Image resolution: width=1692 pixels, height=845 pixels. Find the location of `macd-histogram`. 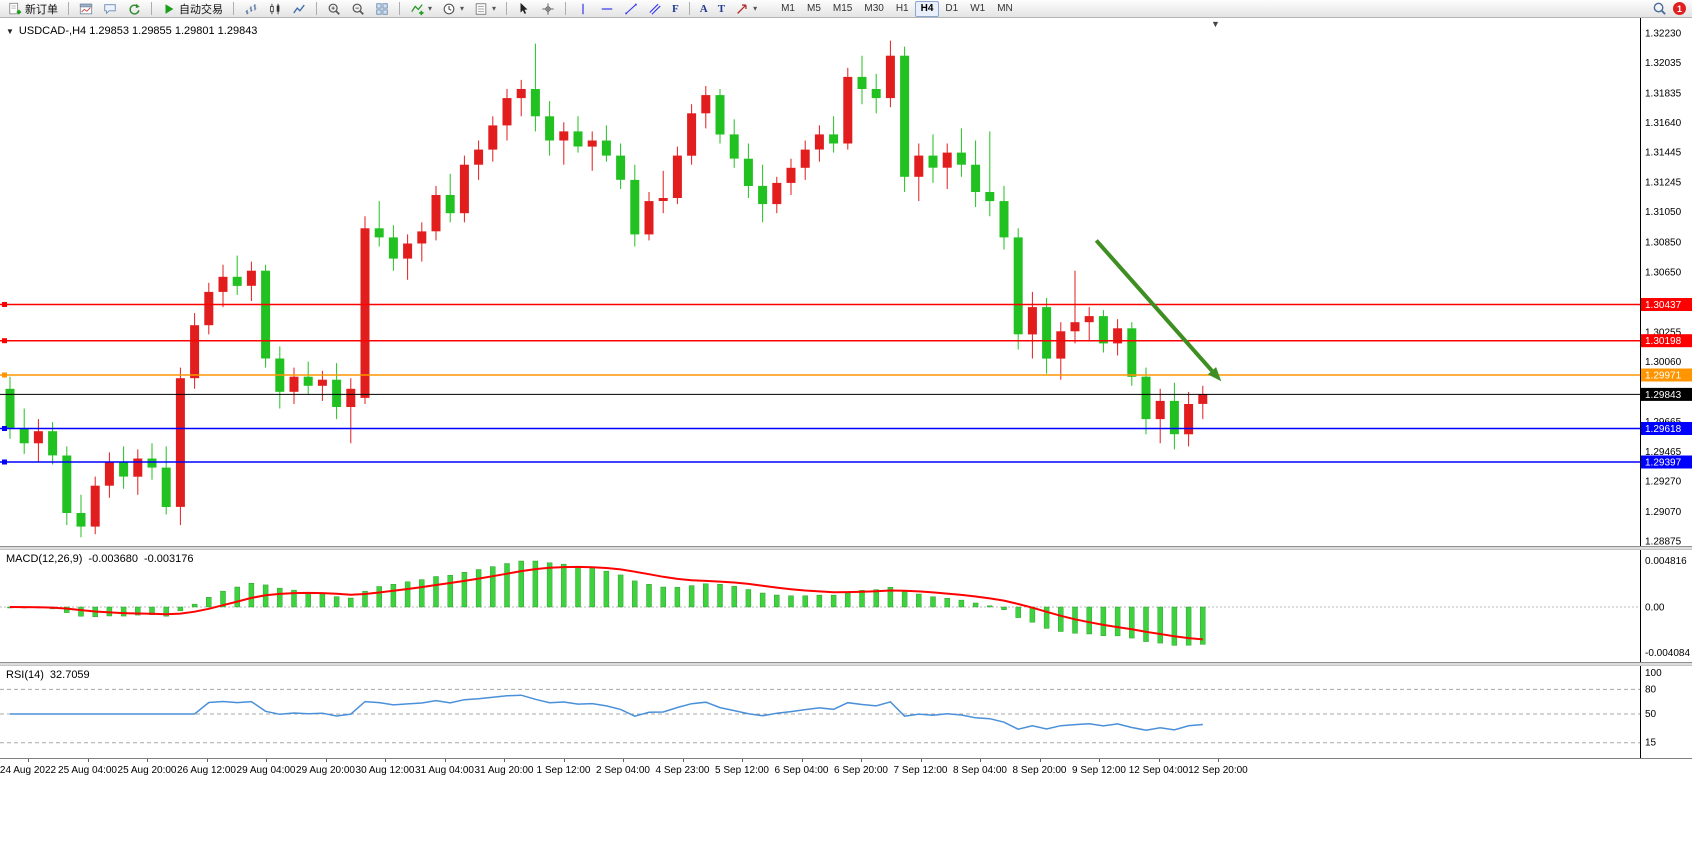

macd-histogram is located at coordinates (606, 603).